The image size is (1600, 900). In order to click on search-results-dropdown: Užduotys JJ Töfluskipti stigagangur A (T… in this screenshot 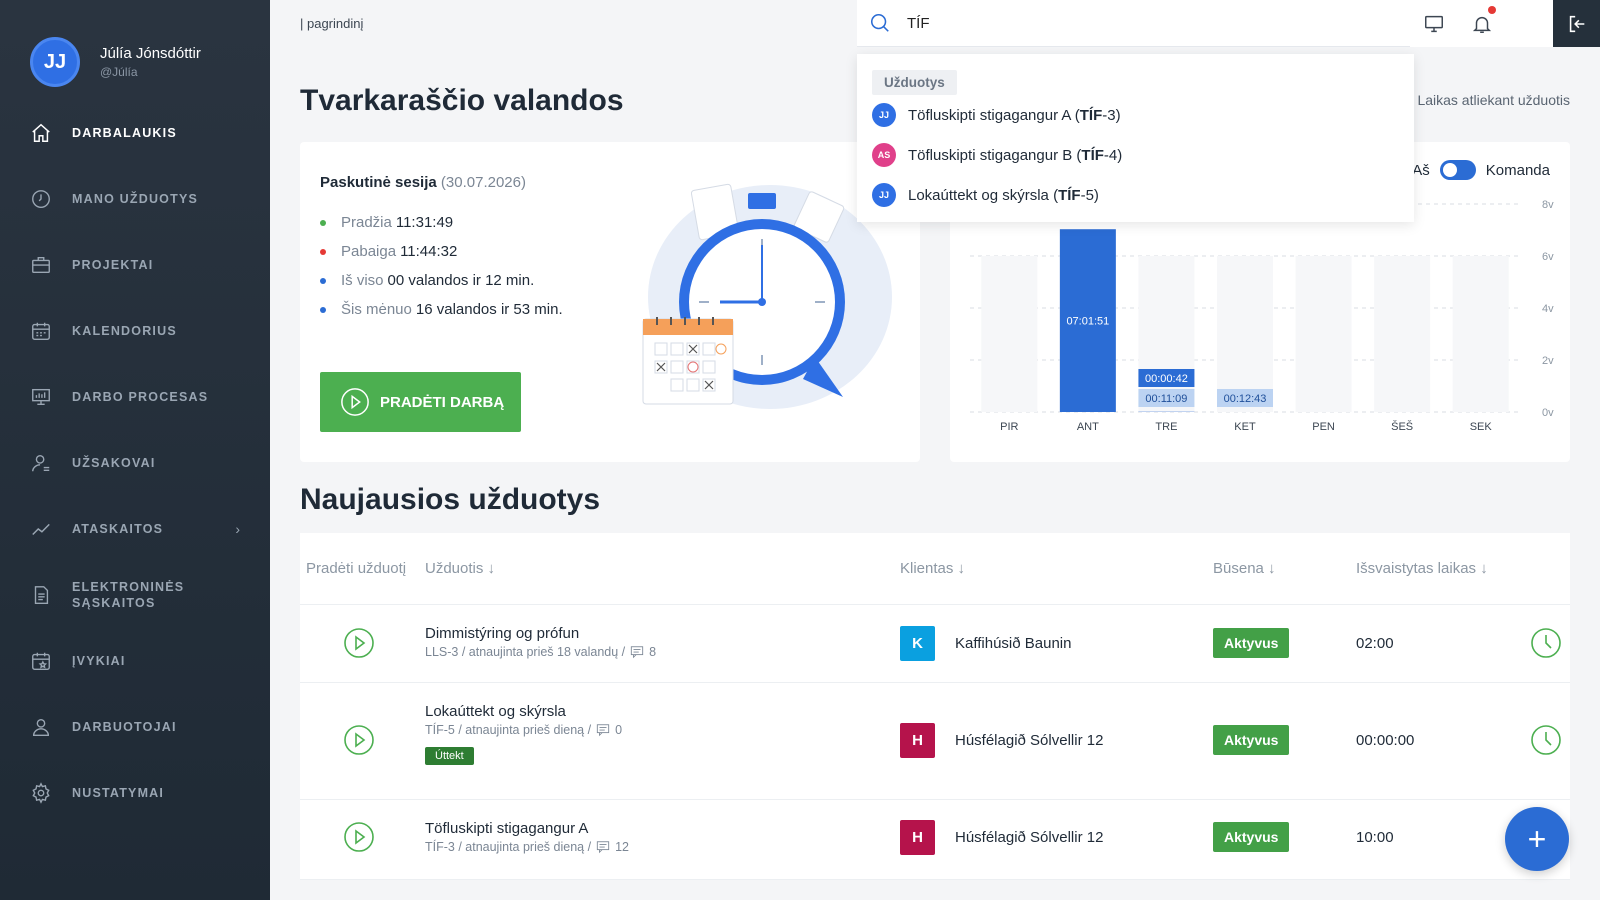, I will do `click(1135, 138)`.